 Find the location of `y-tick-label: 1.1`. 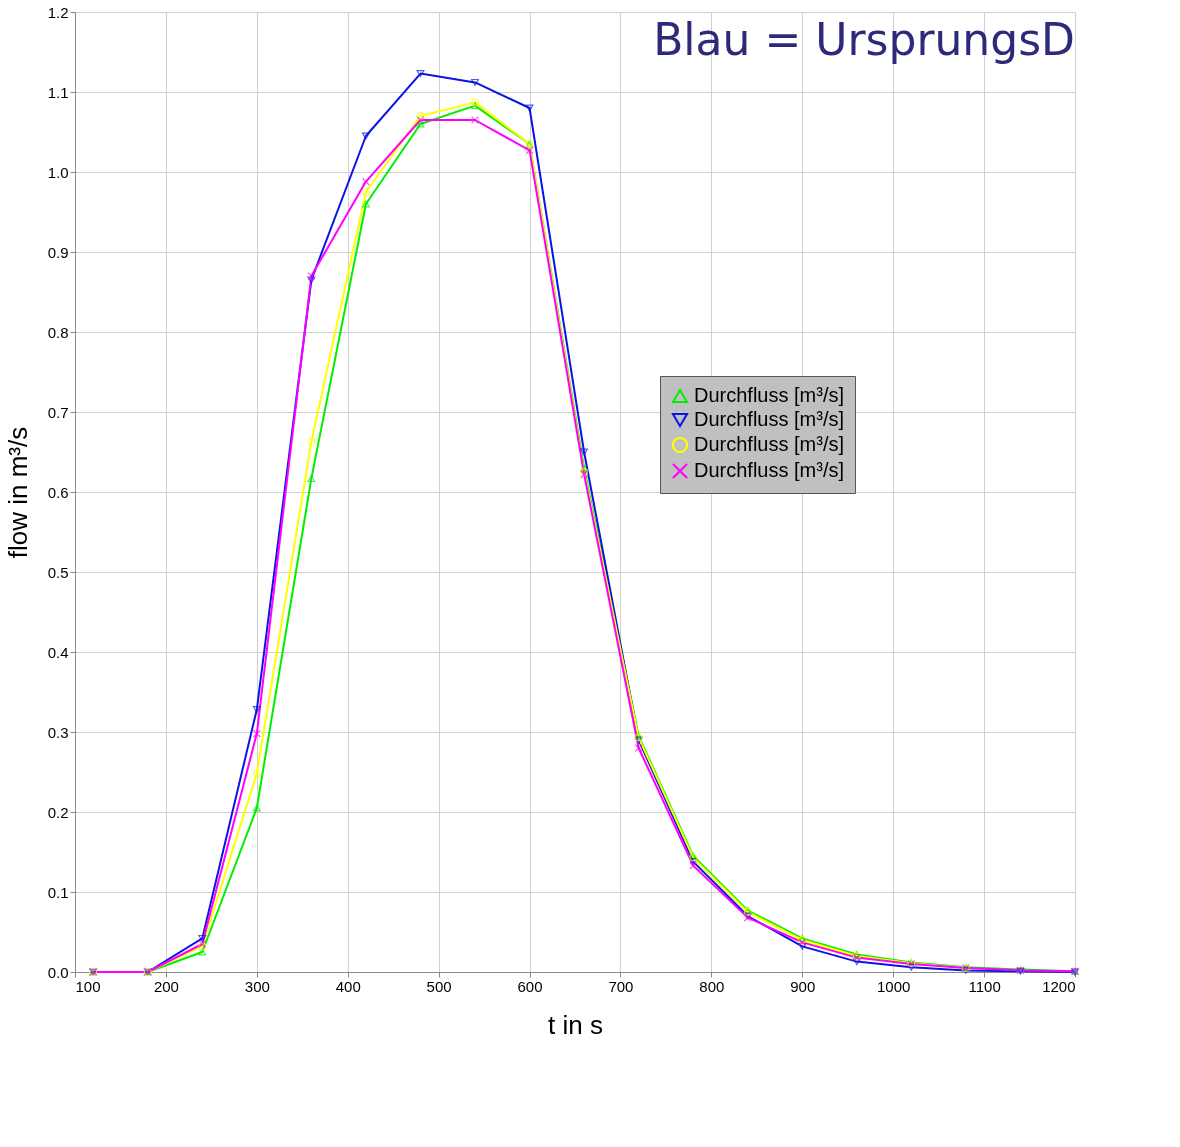

y-tick-label: 1.1 is located at coordinates (58, 92).